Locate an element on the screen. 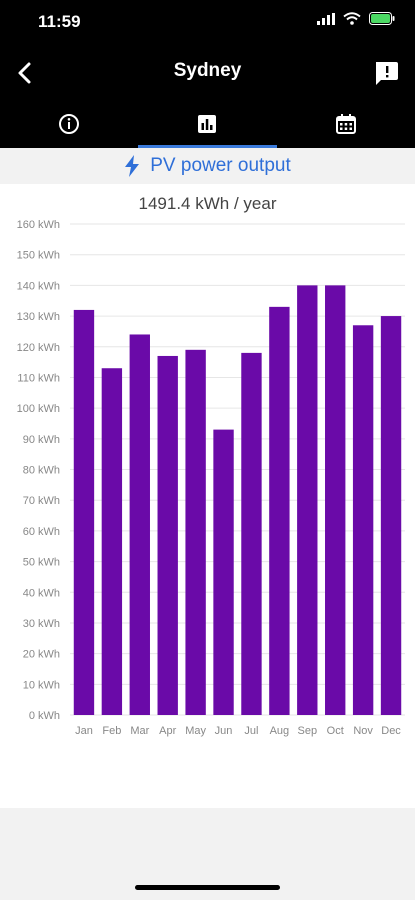 Image resolution: width=415 pixels, height=900 pixels. tab-chart is located at coordinates (207, 124).